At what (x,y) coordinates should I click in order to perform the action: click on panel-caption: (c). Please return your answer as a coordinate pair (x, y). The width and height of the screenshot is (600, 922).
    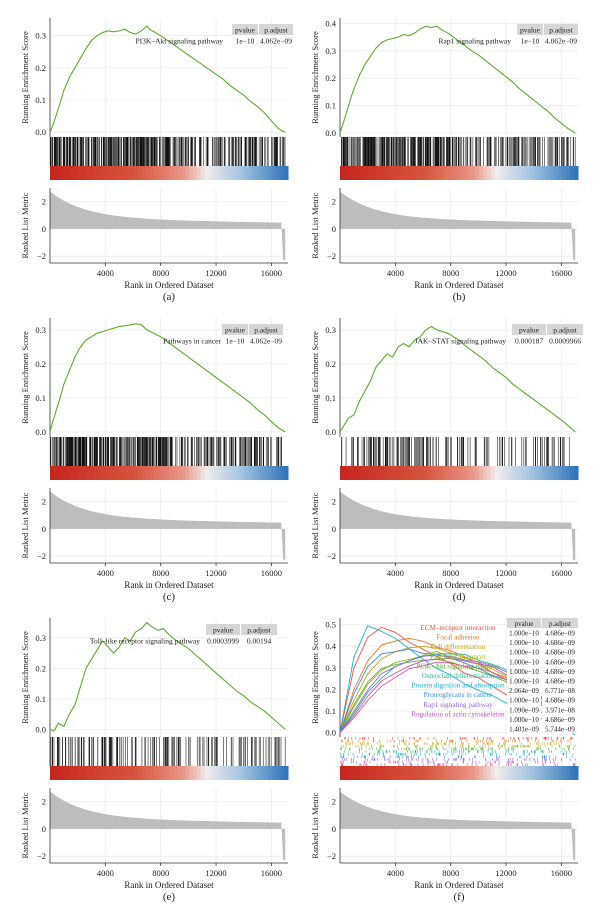
    Looking at the image, I should click on (169, 597).